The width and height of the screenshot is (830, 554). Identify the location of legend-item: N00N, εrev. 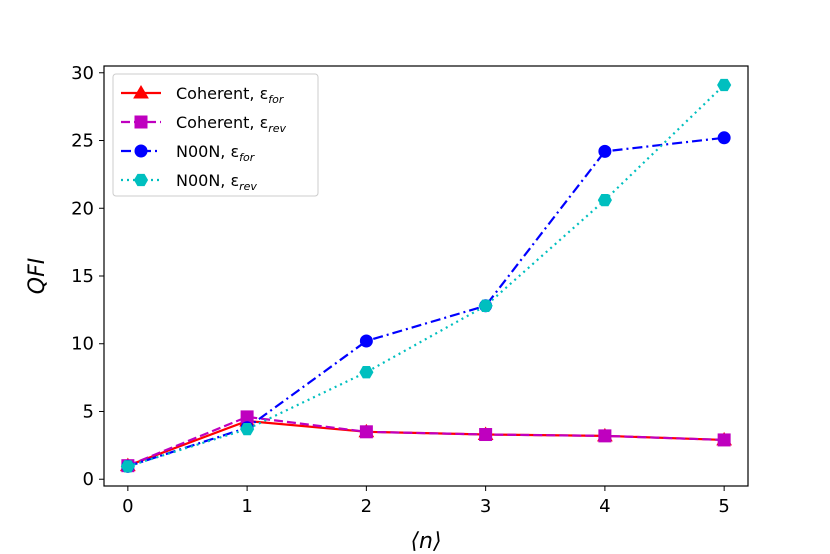
(189, 182).